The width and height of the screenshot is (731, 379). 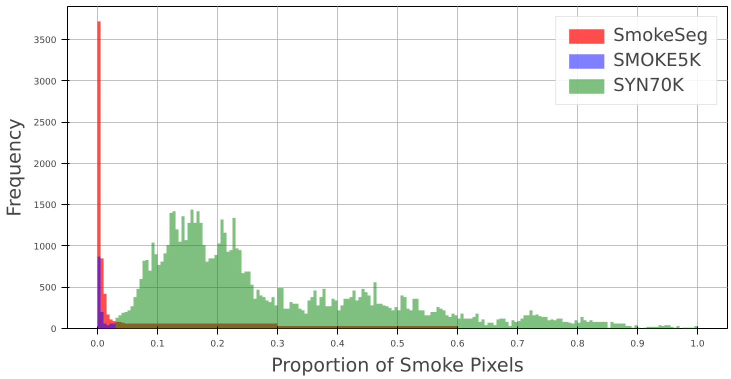 What do you see at coordinates (657, 60) in the screenshot?
I see `legend-label: SMOKE5K` at bounding box center [657, 60].